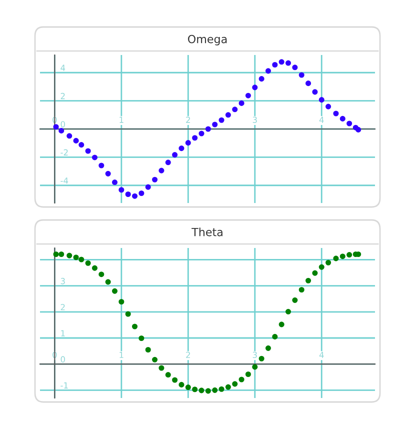  Describe the element at coordinates (207, 232) in the screenshot. I see `chart-title: Theta` at that location.